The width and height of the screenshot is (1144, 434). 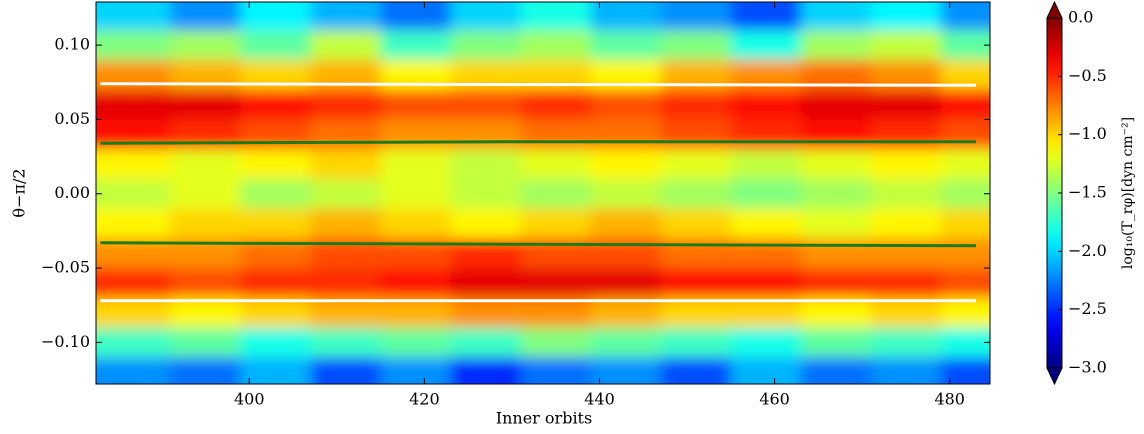 I want to click on x-axis-label: Inner orbits, so click(x=544, y=418).